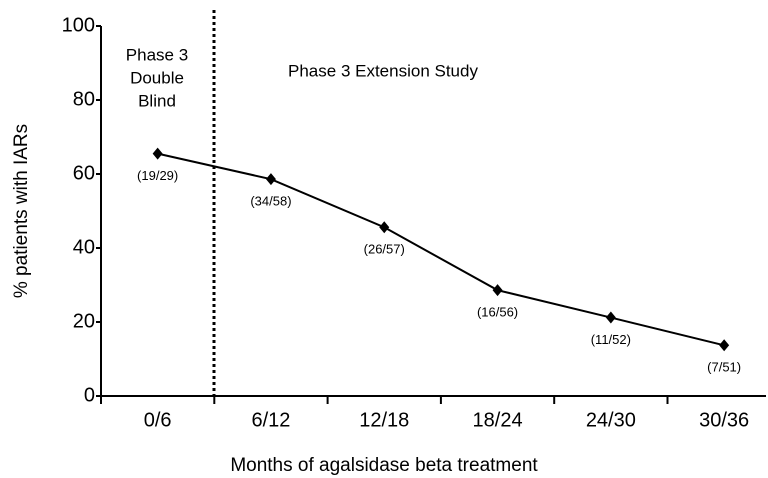 This screenshot has height=478, width=768. What do you see at coordinates (270, 420) in the screenshot?
I see `x-tick-label: 6/12` at bounding box center [270, 420].